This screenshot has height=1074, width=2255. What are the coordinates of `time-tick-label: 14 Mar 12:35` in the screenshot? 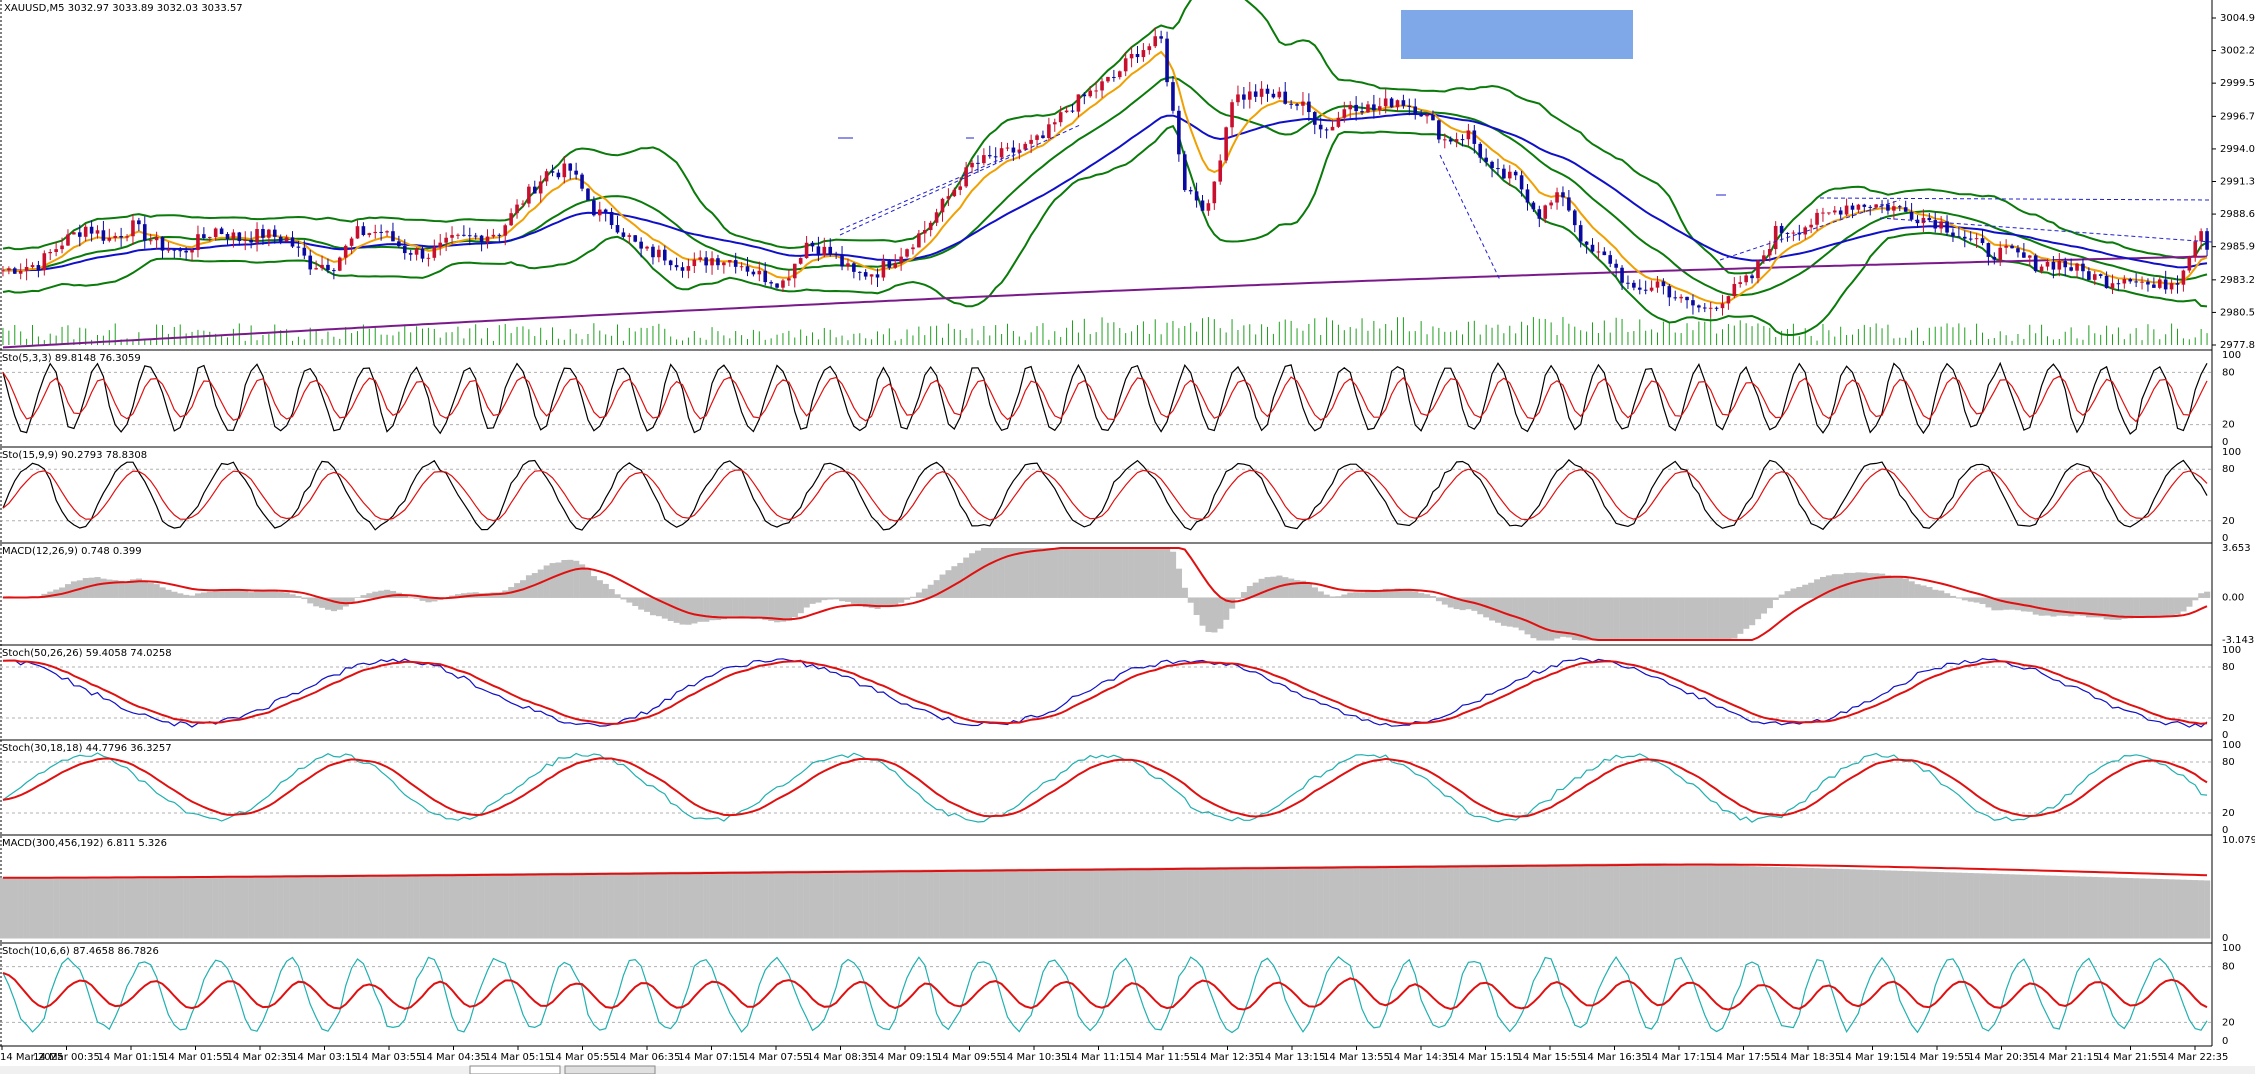 It's located at (1227, 1057).